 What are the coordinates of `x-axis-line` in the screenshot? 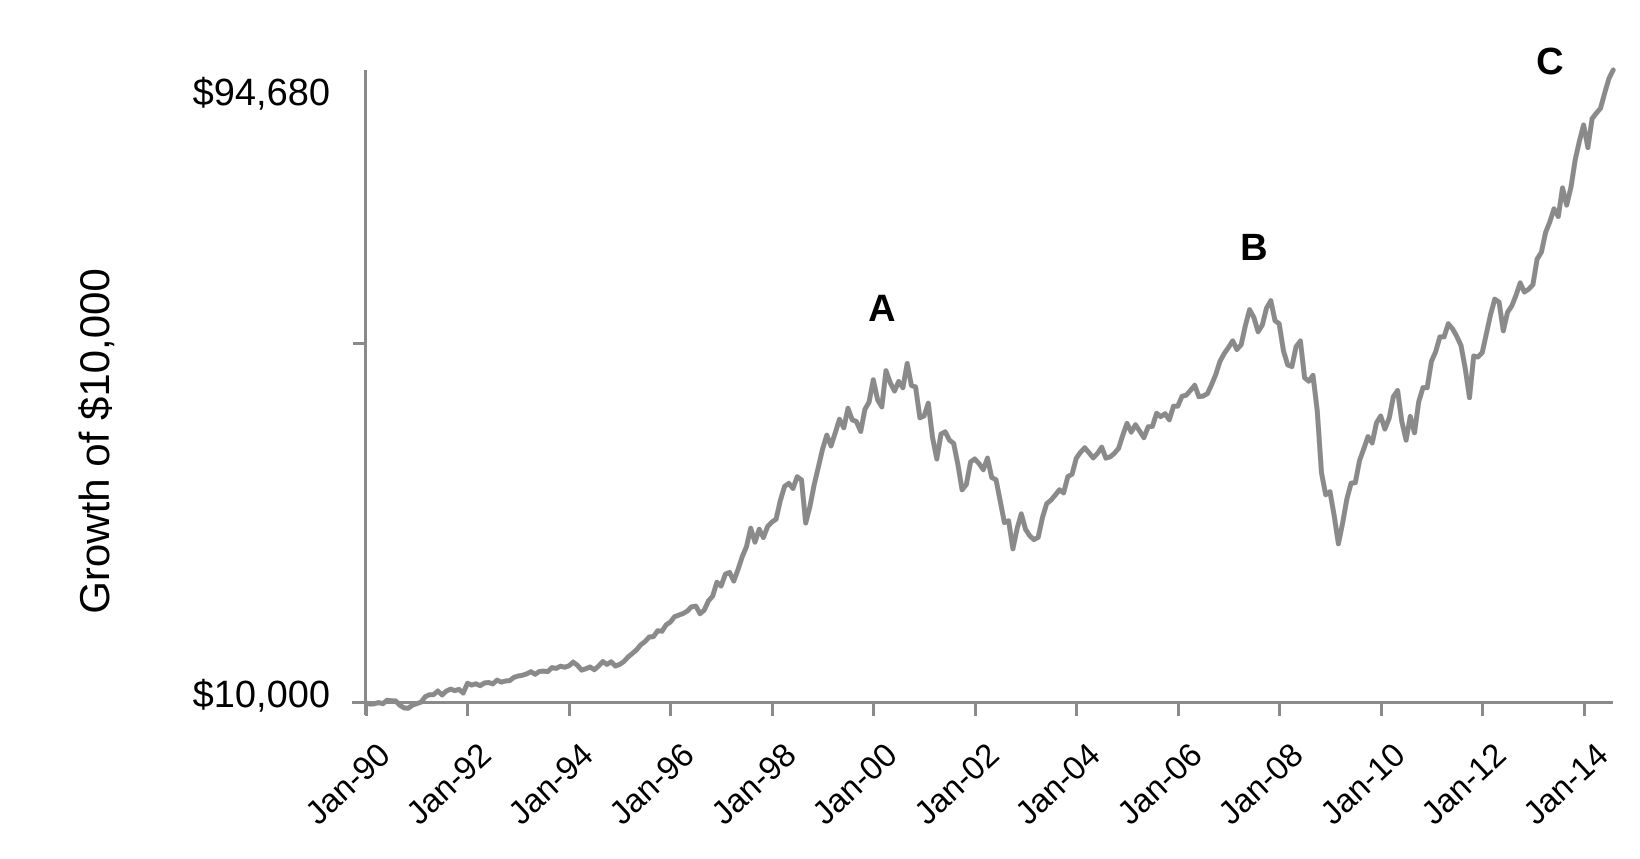 It's located at (982, 702).